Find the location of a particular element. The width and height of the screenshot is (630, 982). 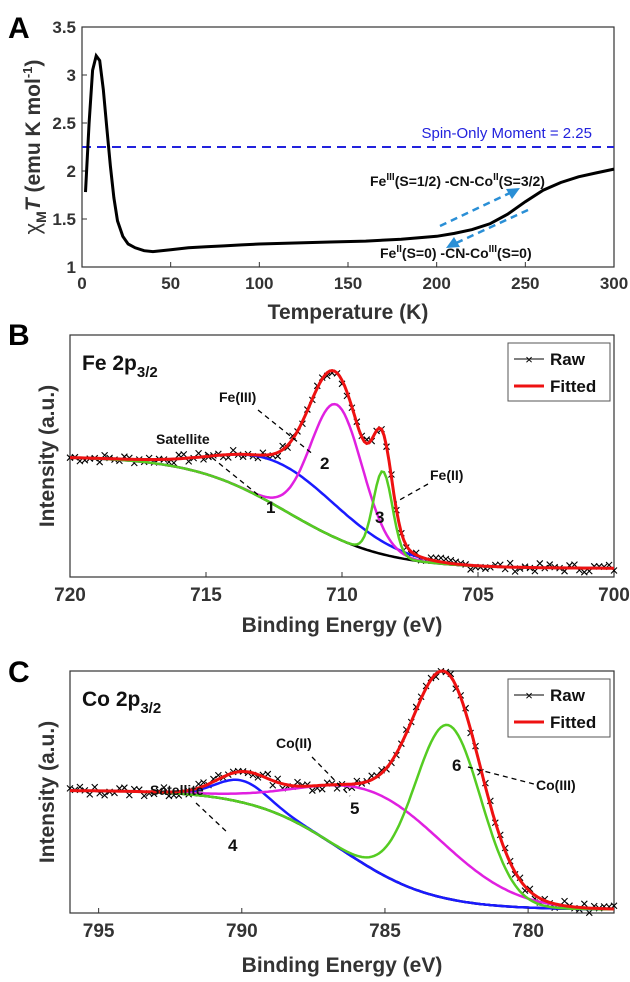

legend-raw-marker: × is located at coordinates (529, 359).